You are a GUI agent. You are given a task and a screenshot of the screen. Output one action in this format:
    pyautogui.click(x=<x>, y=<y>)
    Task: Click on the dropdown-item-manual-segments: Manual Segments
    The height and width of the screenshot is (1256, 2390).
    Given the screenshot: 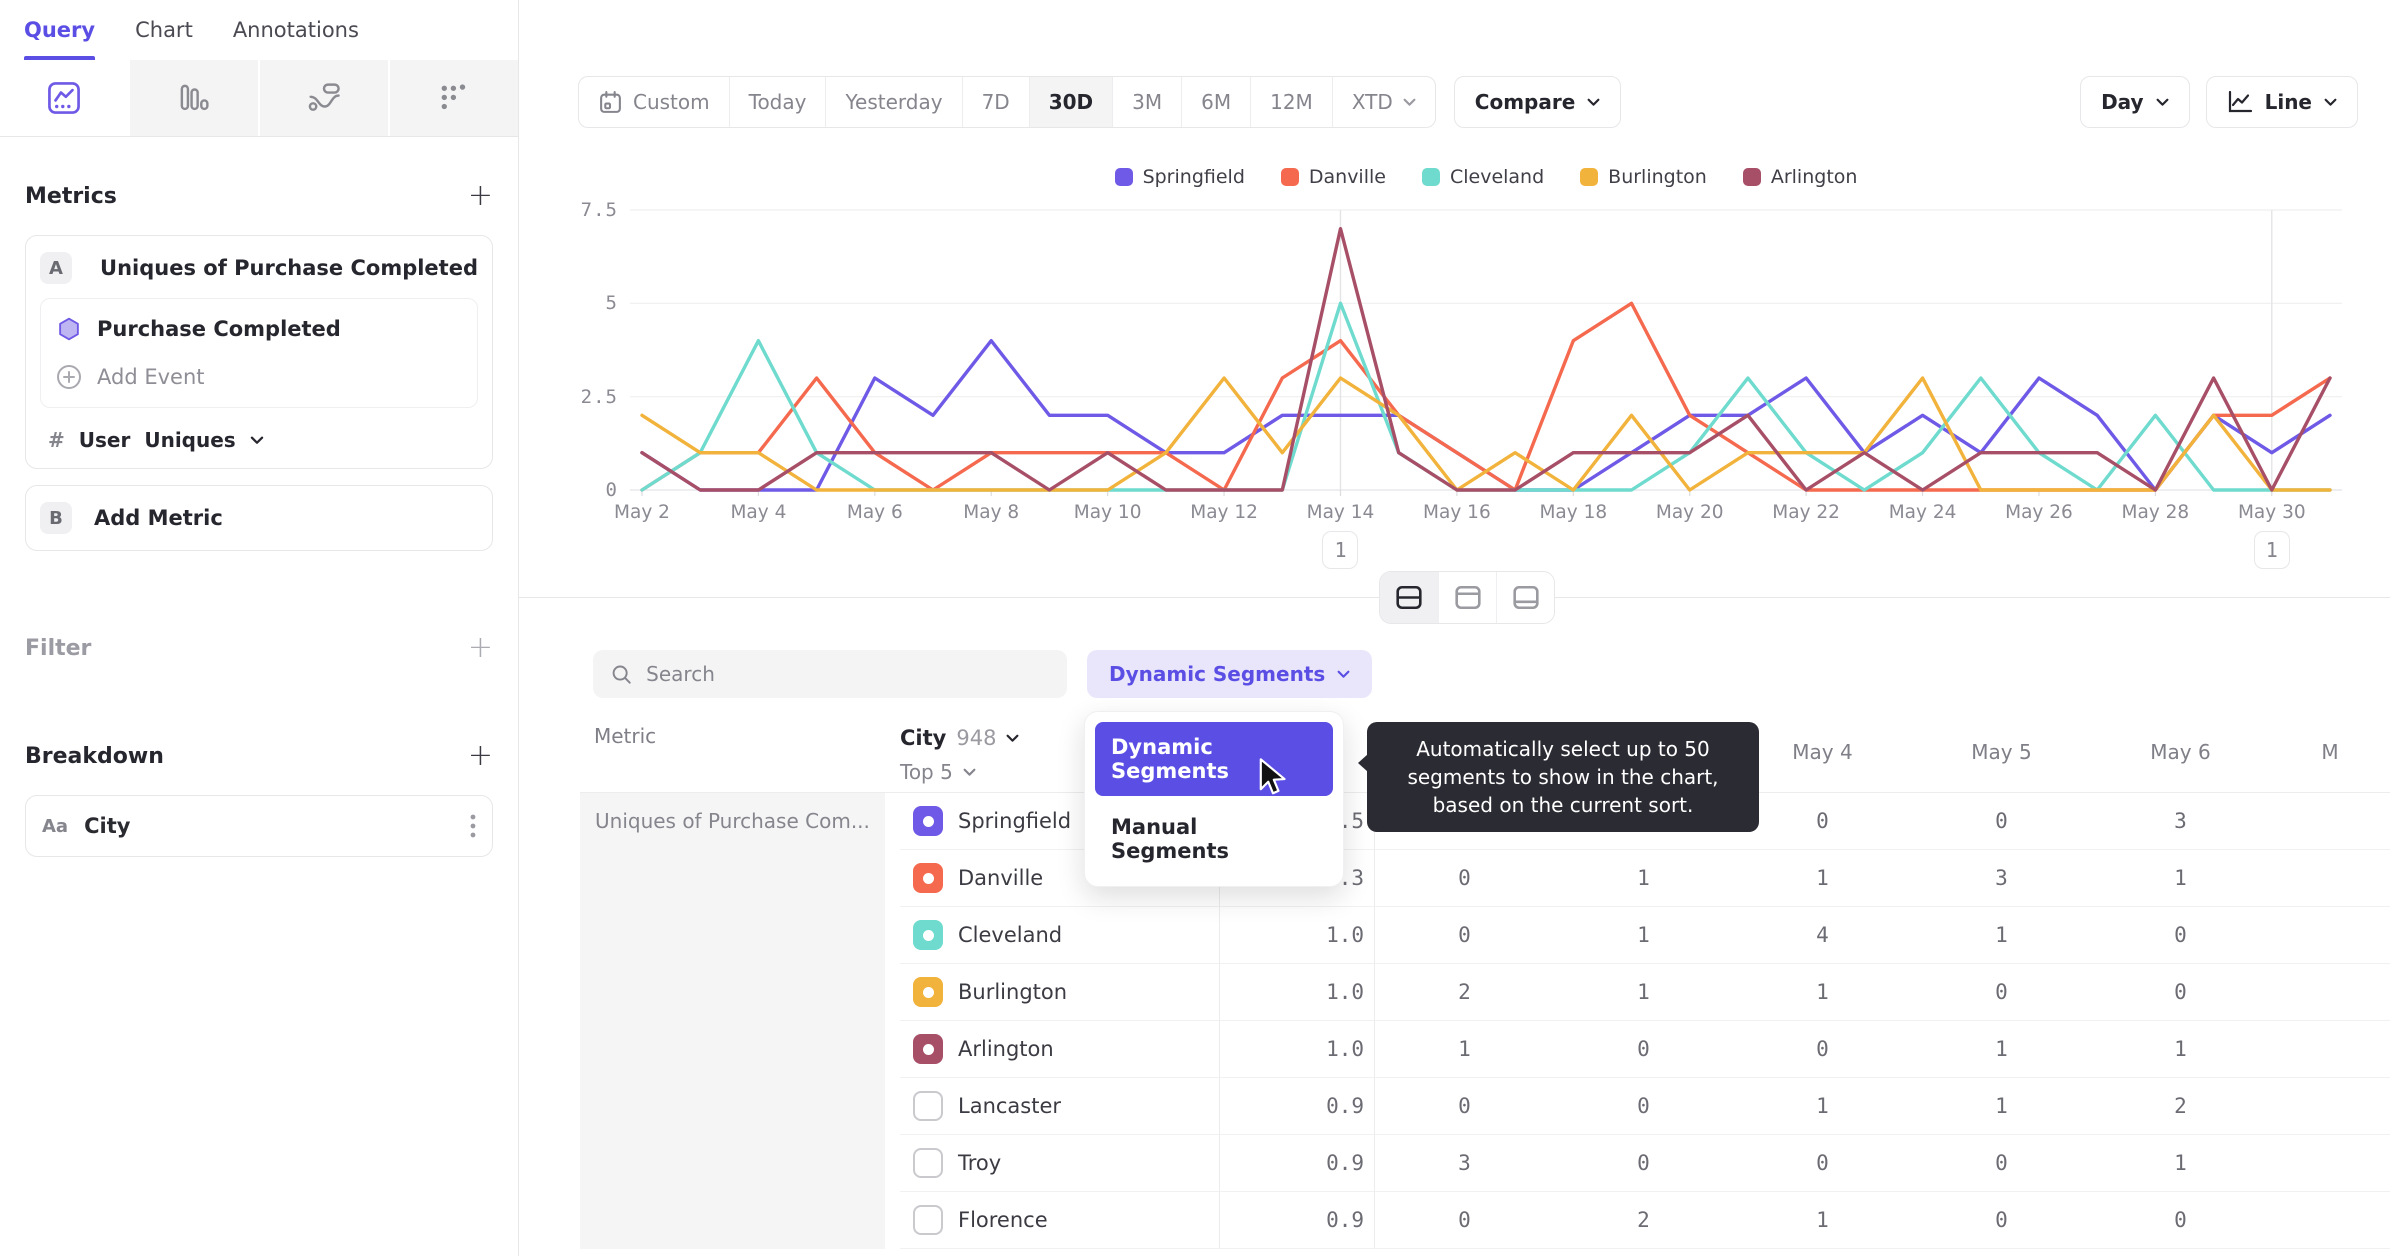 What is the action you would take?
    pyautogui.click(x=1170, y=839)
    